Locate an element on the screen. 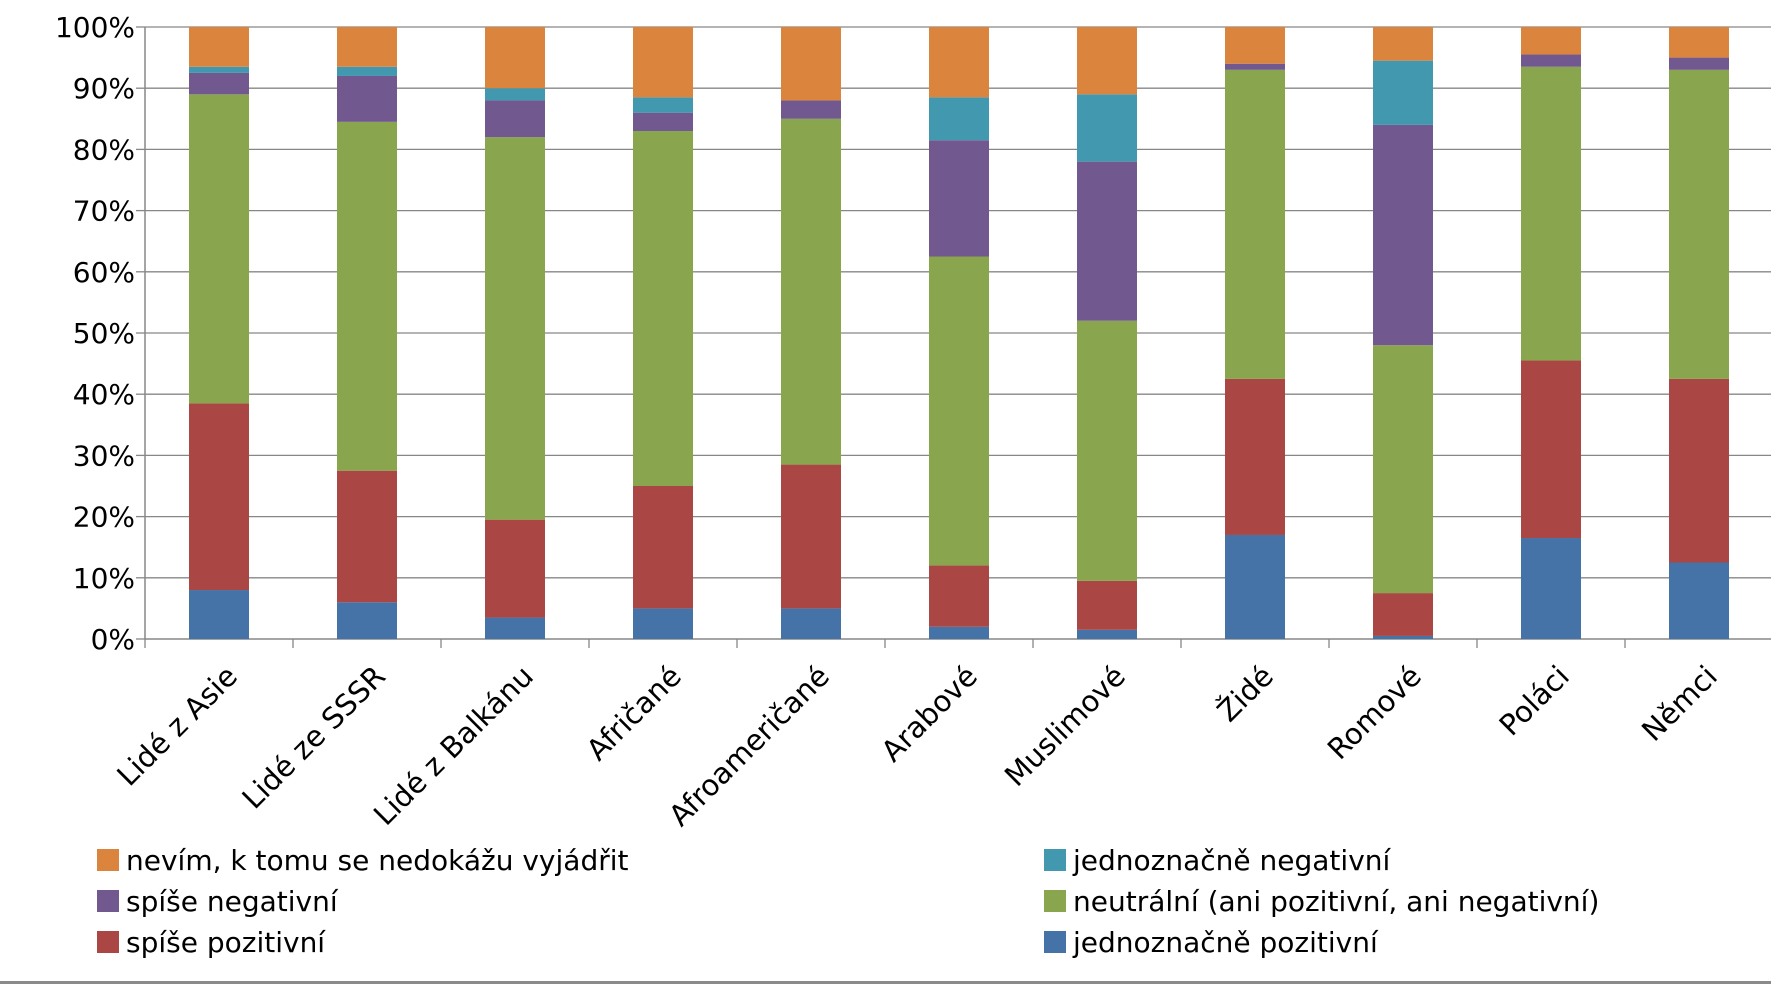  bottom-border-line is located at coordinates (885, 982).